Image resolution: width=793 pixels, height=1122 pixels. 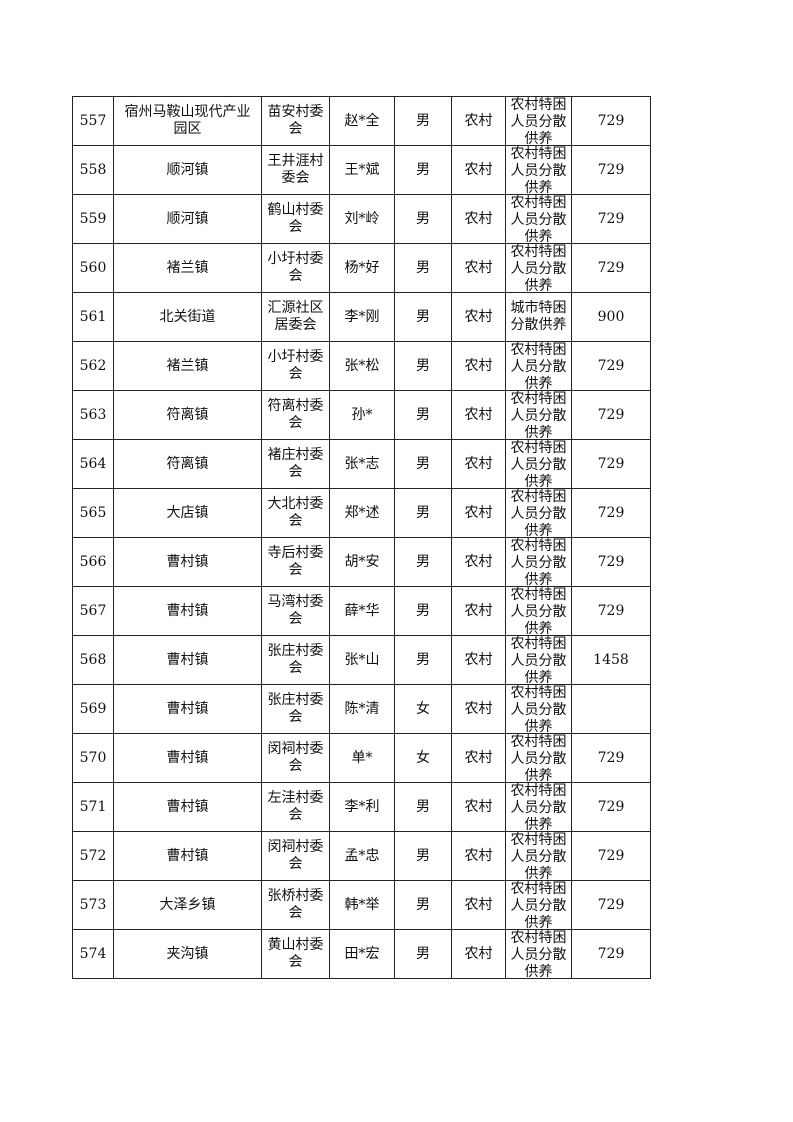 What do you see at coordinates (295, 562) in the screenshot?
I see `table-cell: 寺后村委会` at bounding box center [295, 562].